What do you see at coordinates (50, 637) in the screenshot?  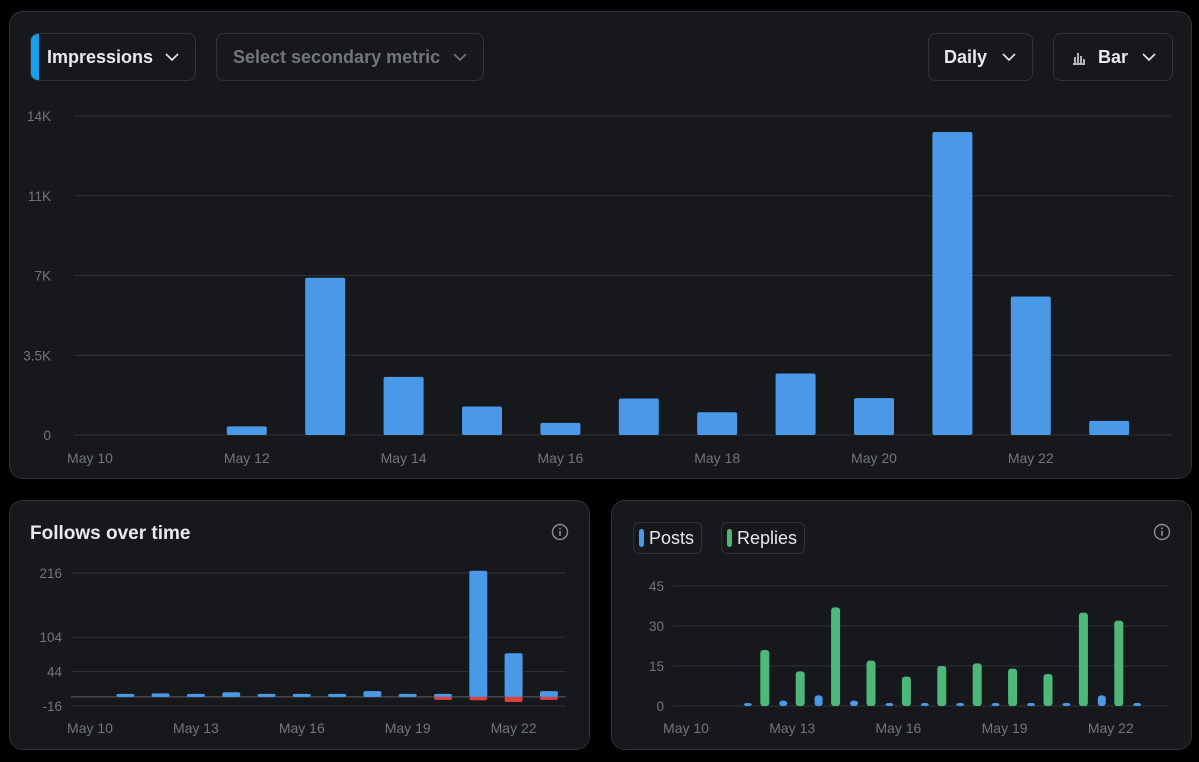 I see `y-tick-label: 104` at bounding box center [50, 637].